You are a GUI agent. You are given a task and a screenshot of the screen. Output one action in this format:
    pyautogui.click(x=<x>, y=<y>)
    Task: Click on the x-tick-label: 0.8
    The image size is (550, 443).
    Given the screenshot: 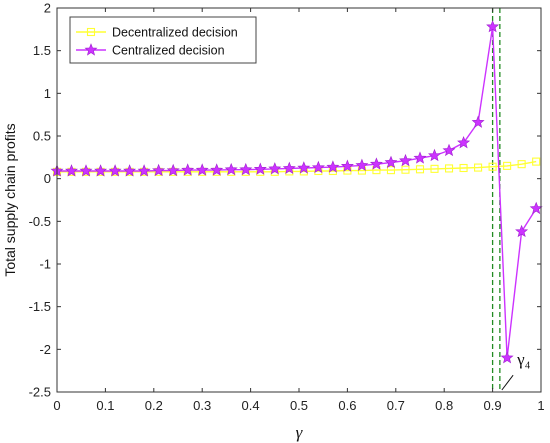 What is the action you would take?
    pyautogui.click(x=444, y=405)
    